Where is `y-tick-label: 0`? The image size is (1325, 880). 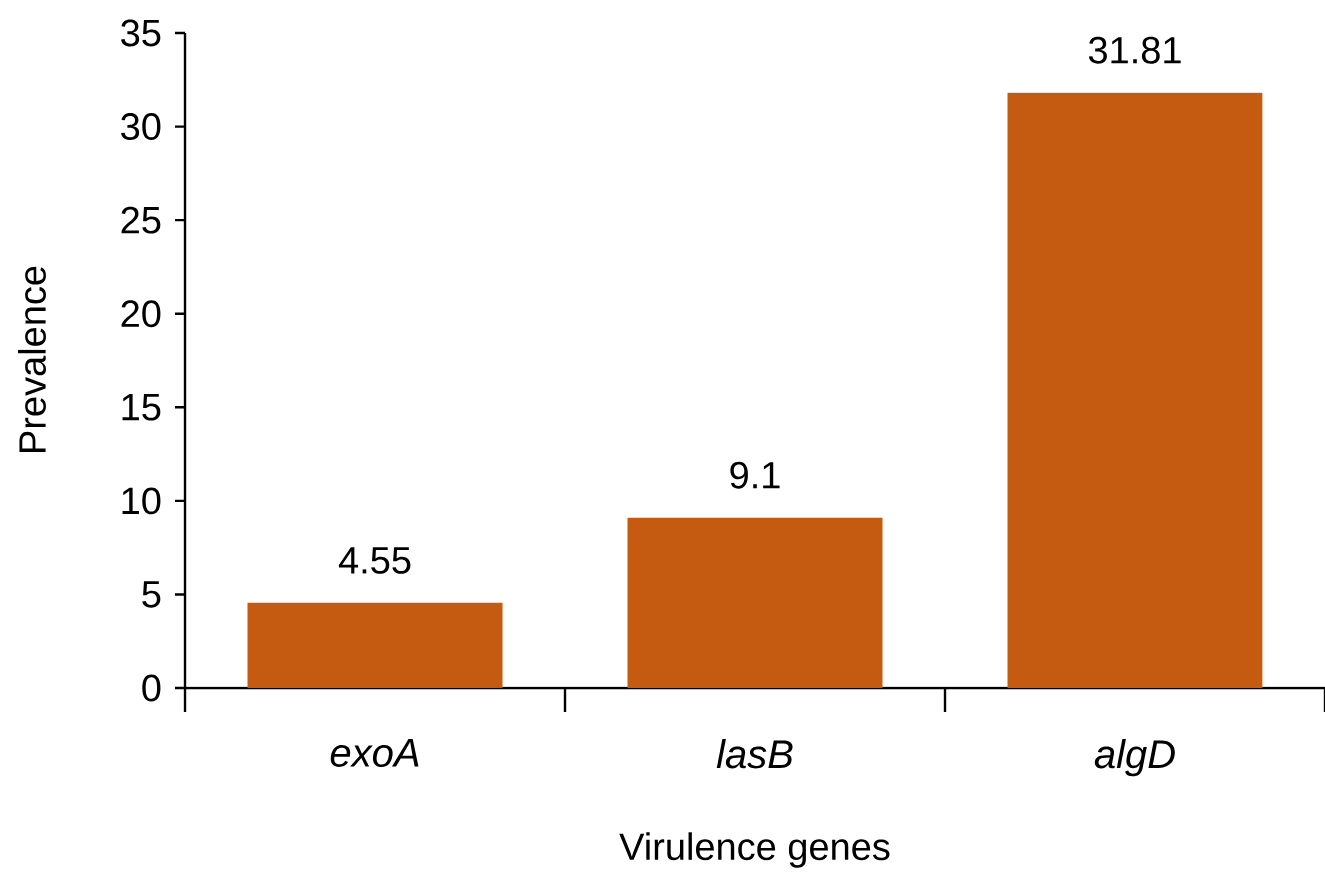 y-tick-label: 0 is located at coordinates (151, 688).